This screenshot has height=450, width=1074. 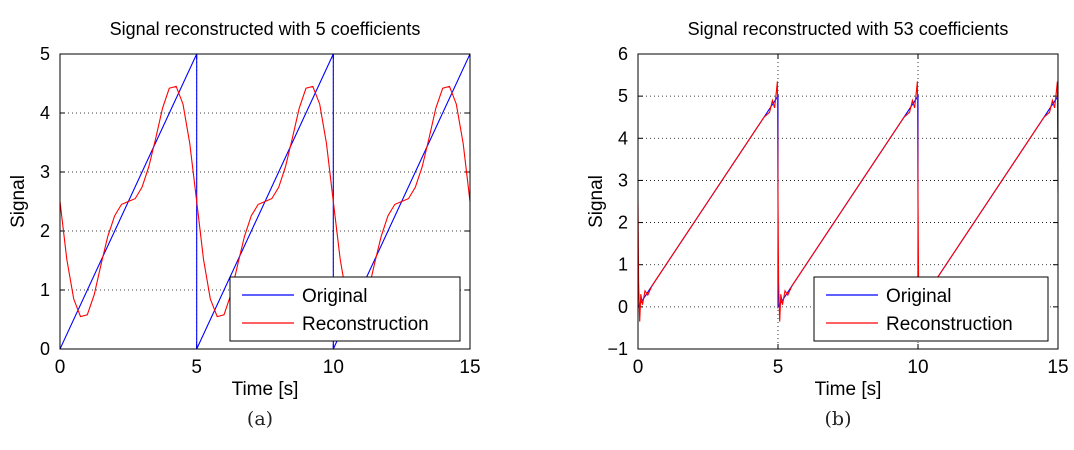 I want to click on chart-title: Signal reconstructed with 5 coefficients, so click(x=265, y=29).